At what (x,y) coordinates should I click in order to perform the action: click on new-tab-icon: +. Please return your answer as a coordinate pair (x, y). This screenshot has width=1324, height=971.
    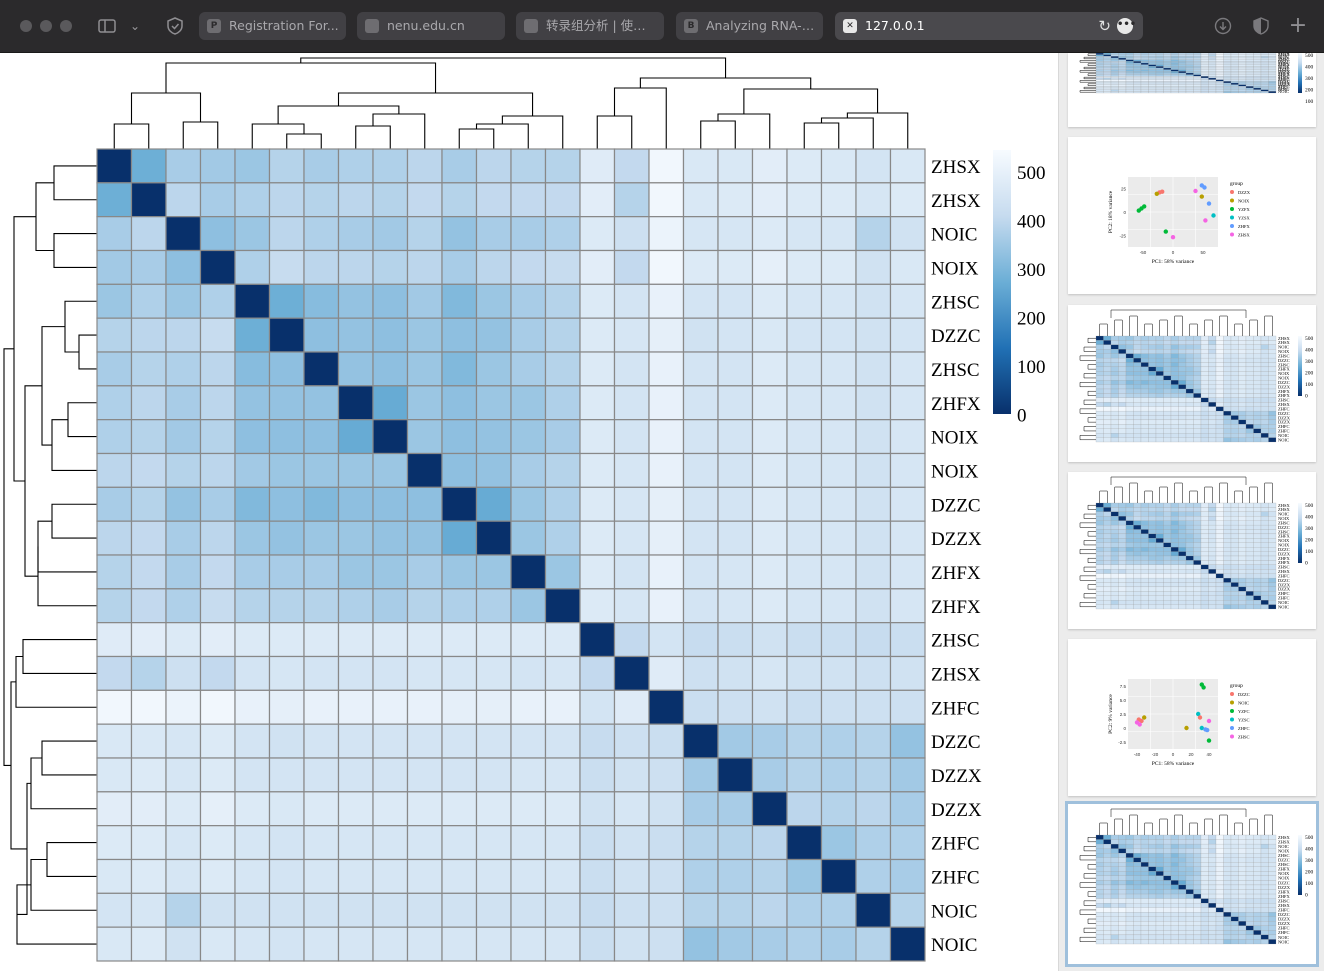
    Looking at the image, I should click on (1298, 25).